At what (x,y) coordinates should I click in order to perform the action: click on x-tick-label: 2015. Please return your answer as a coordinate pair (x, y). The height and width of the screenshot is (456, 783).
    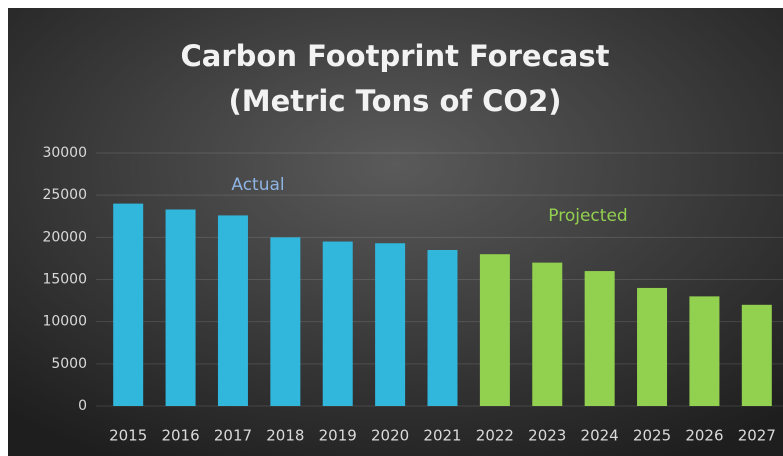
    Looking at the image, I should click on (128, 436).